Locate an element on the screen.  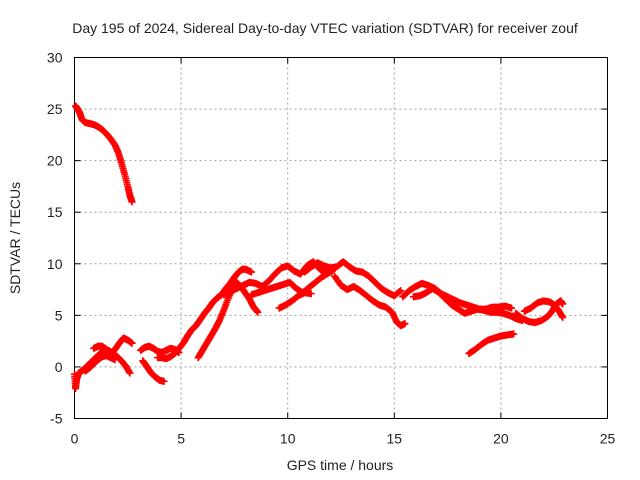
x-tick-label: 15 is located at coordinates (395, 439).